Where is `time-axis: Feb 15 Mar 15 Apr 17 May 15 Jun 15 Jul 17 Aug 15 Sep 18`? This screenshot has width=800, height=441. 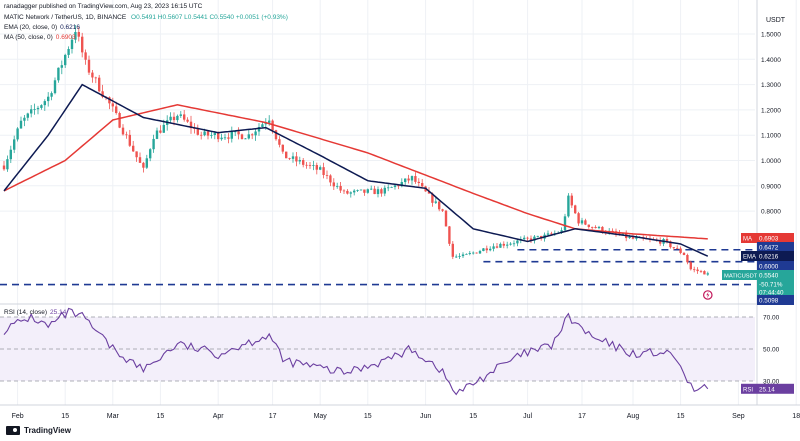
time-axis: Feb 15 Mar 15 Apr 17 May 15 Jun 15 Jul 17 Aug 15 Sep 18 is located at coordinates (406, 416).